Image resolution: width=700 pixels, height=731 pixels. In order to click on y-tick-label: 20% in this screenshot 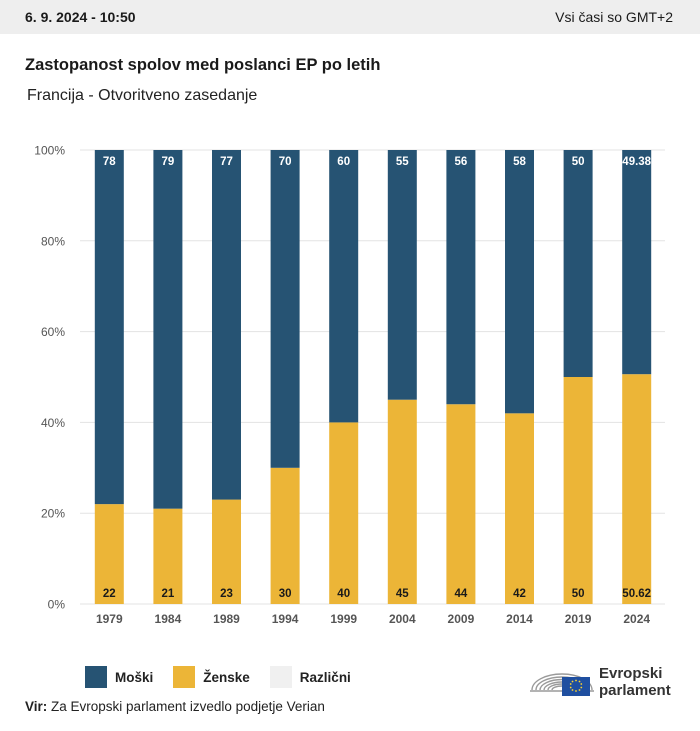, I will do `click(53, 514)`.